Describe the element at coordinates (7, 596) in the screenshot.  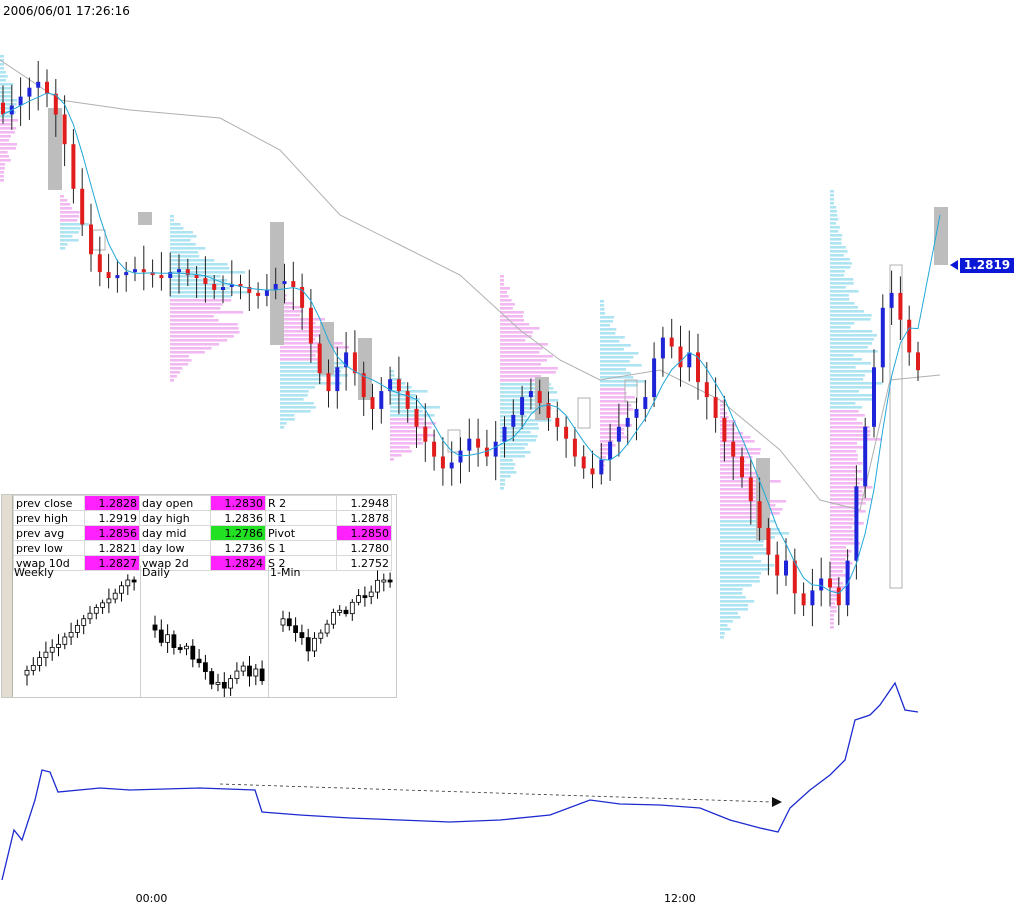
I see `panel-grip` at that location.